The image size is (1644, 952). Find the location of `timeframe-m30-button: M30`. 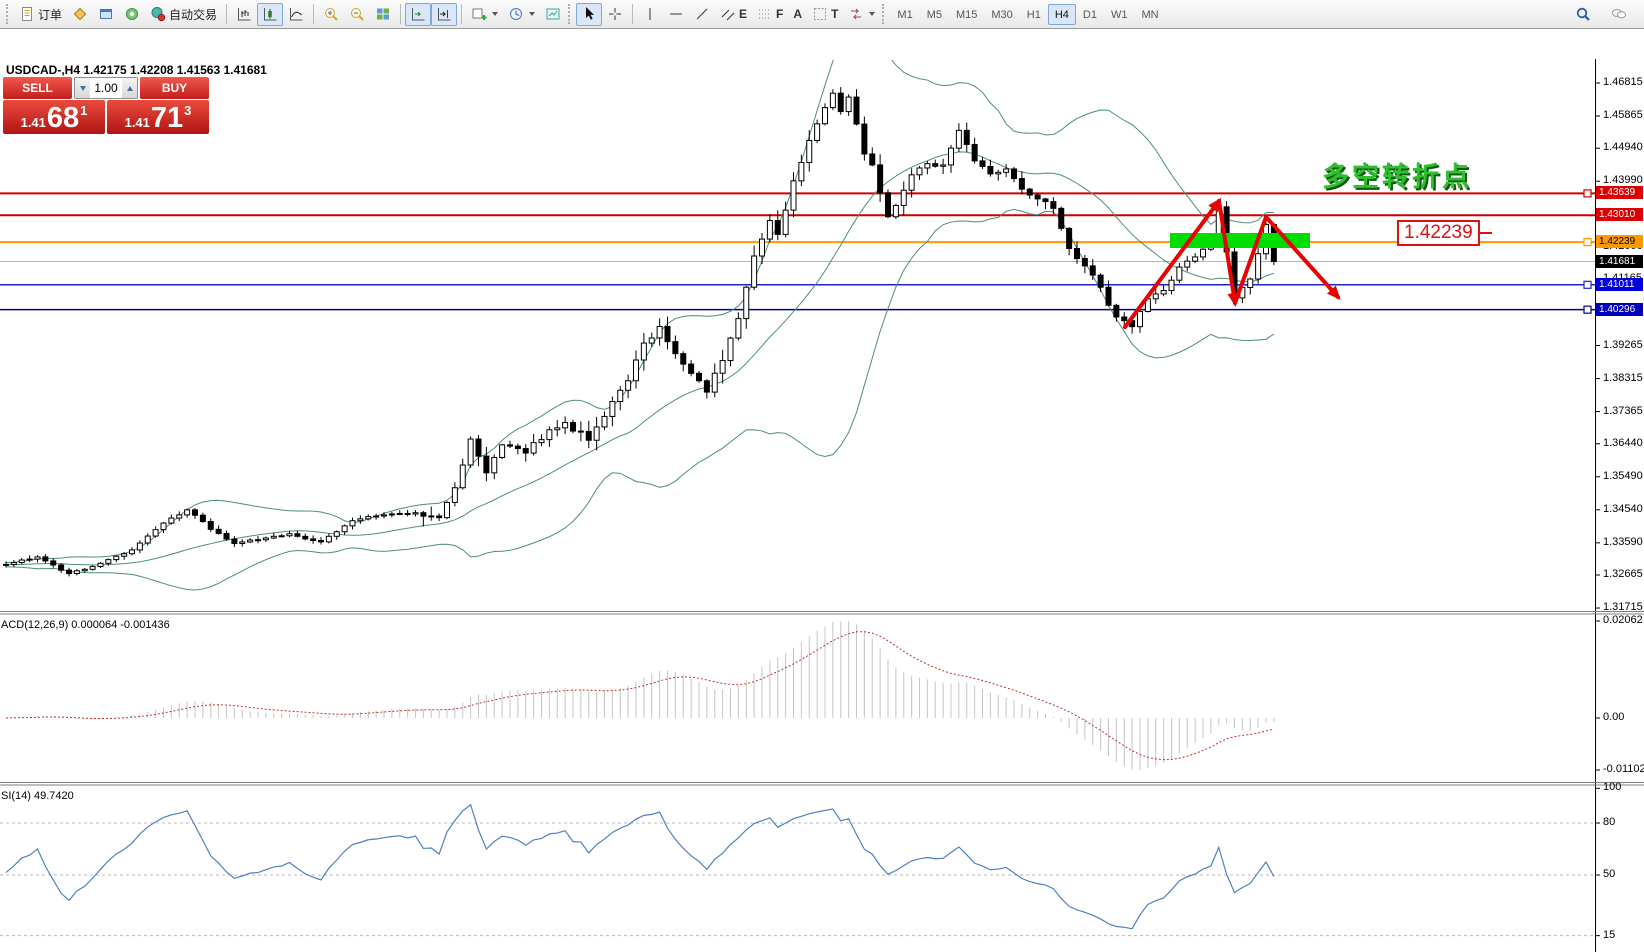

timeframe-m30-button: M30 is located at coordinates (1002, 14).